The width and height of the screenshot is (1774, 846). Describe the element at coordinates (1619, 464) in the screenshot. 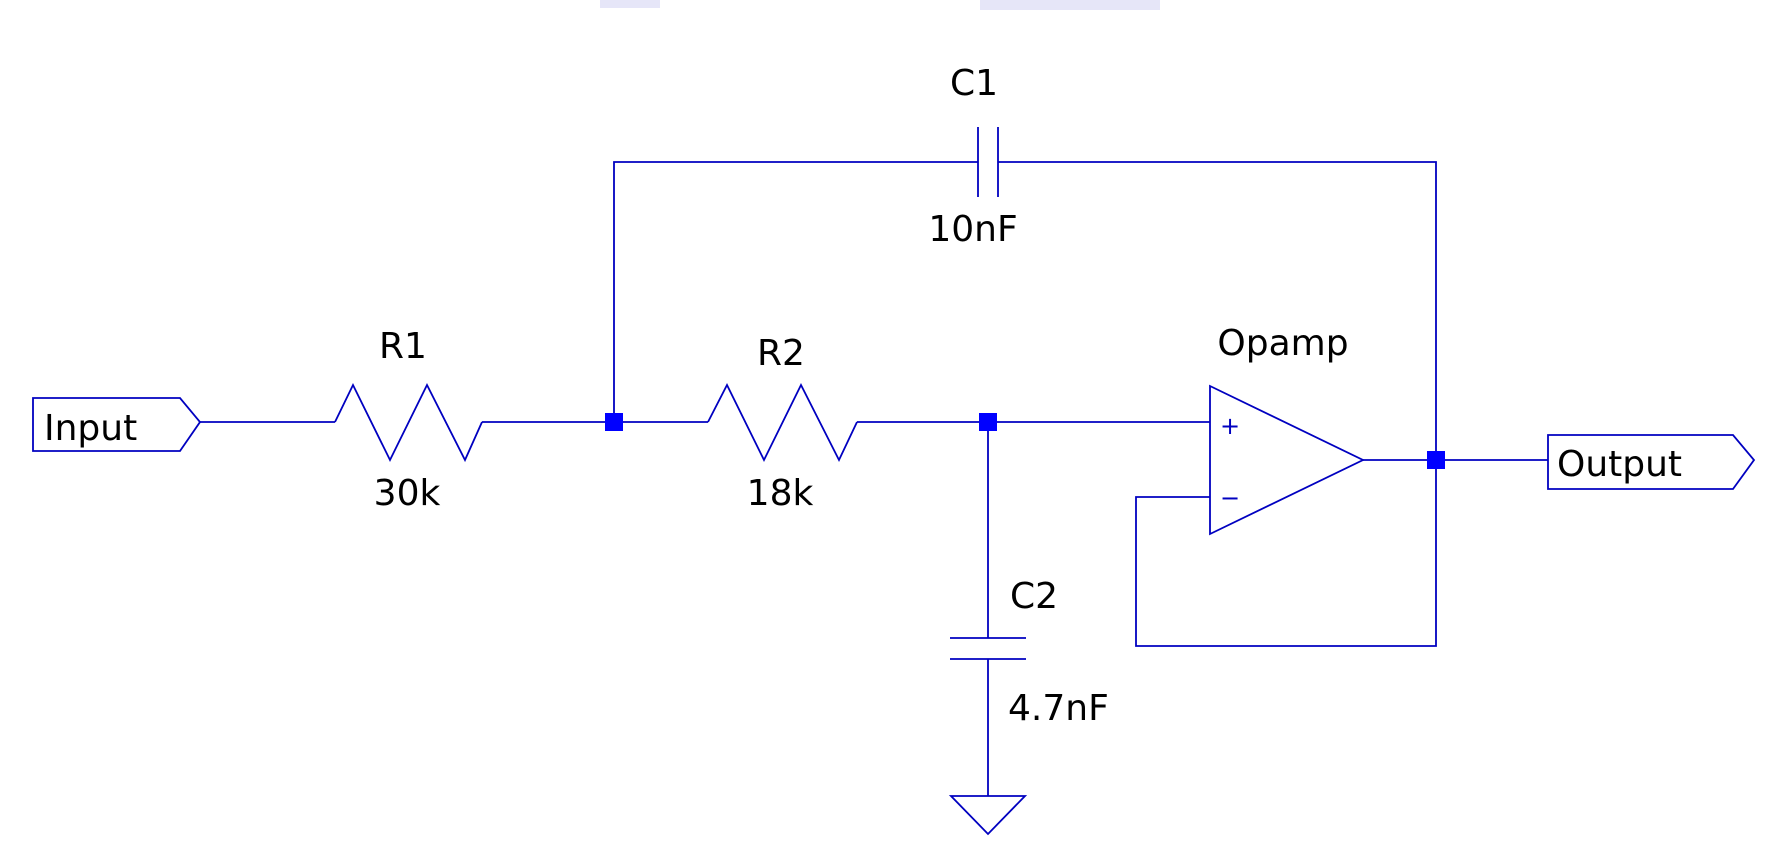

I see `output-port-label: Output` at that location.